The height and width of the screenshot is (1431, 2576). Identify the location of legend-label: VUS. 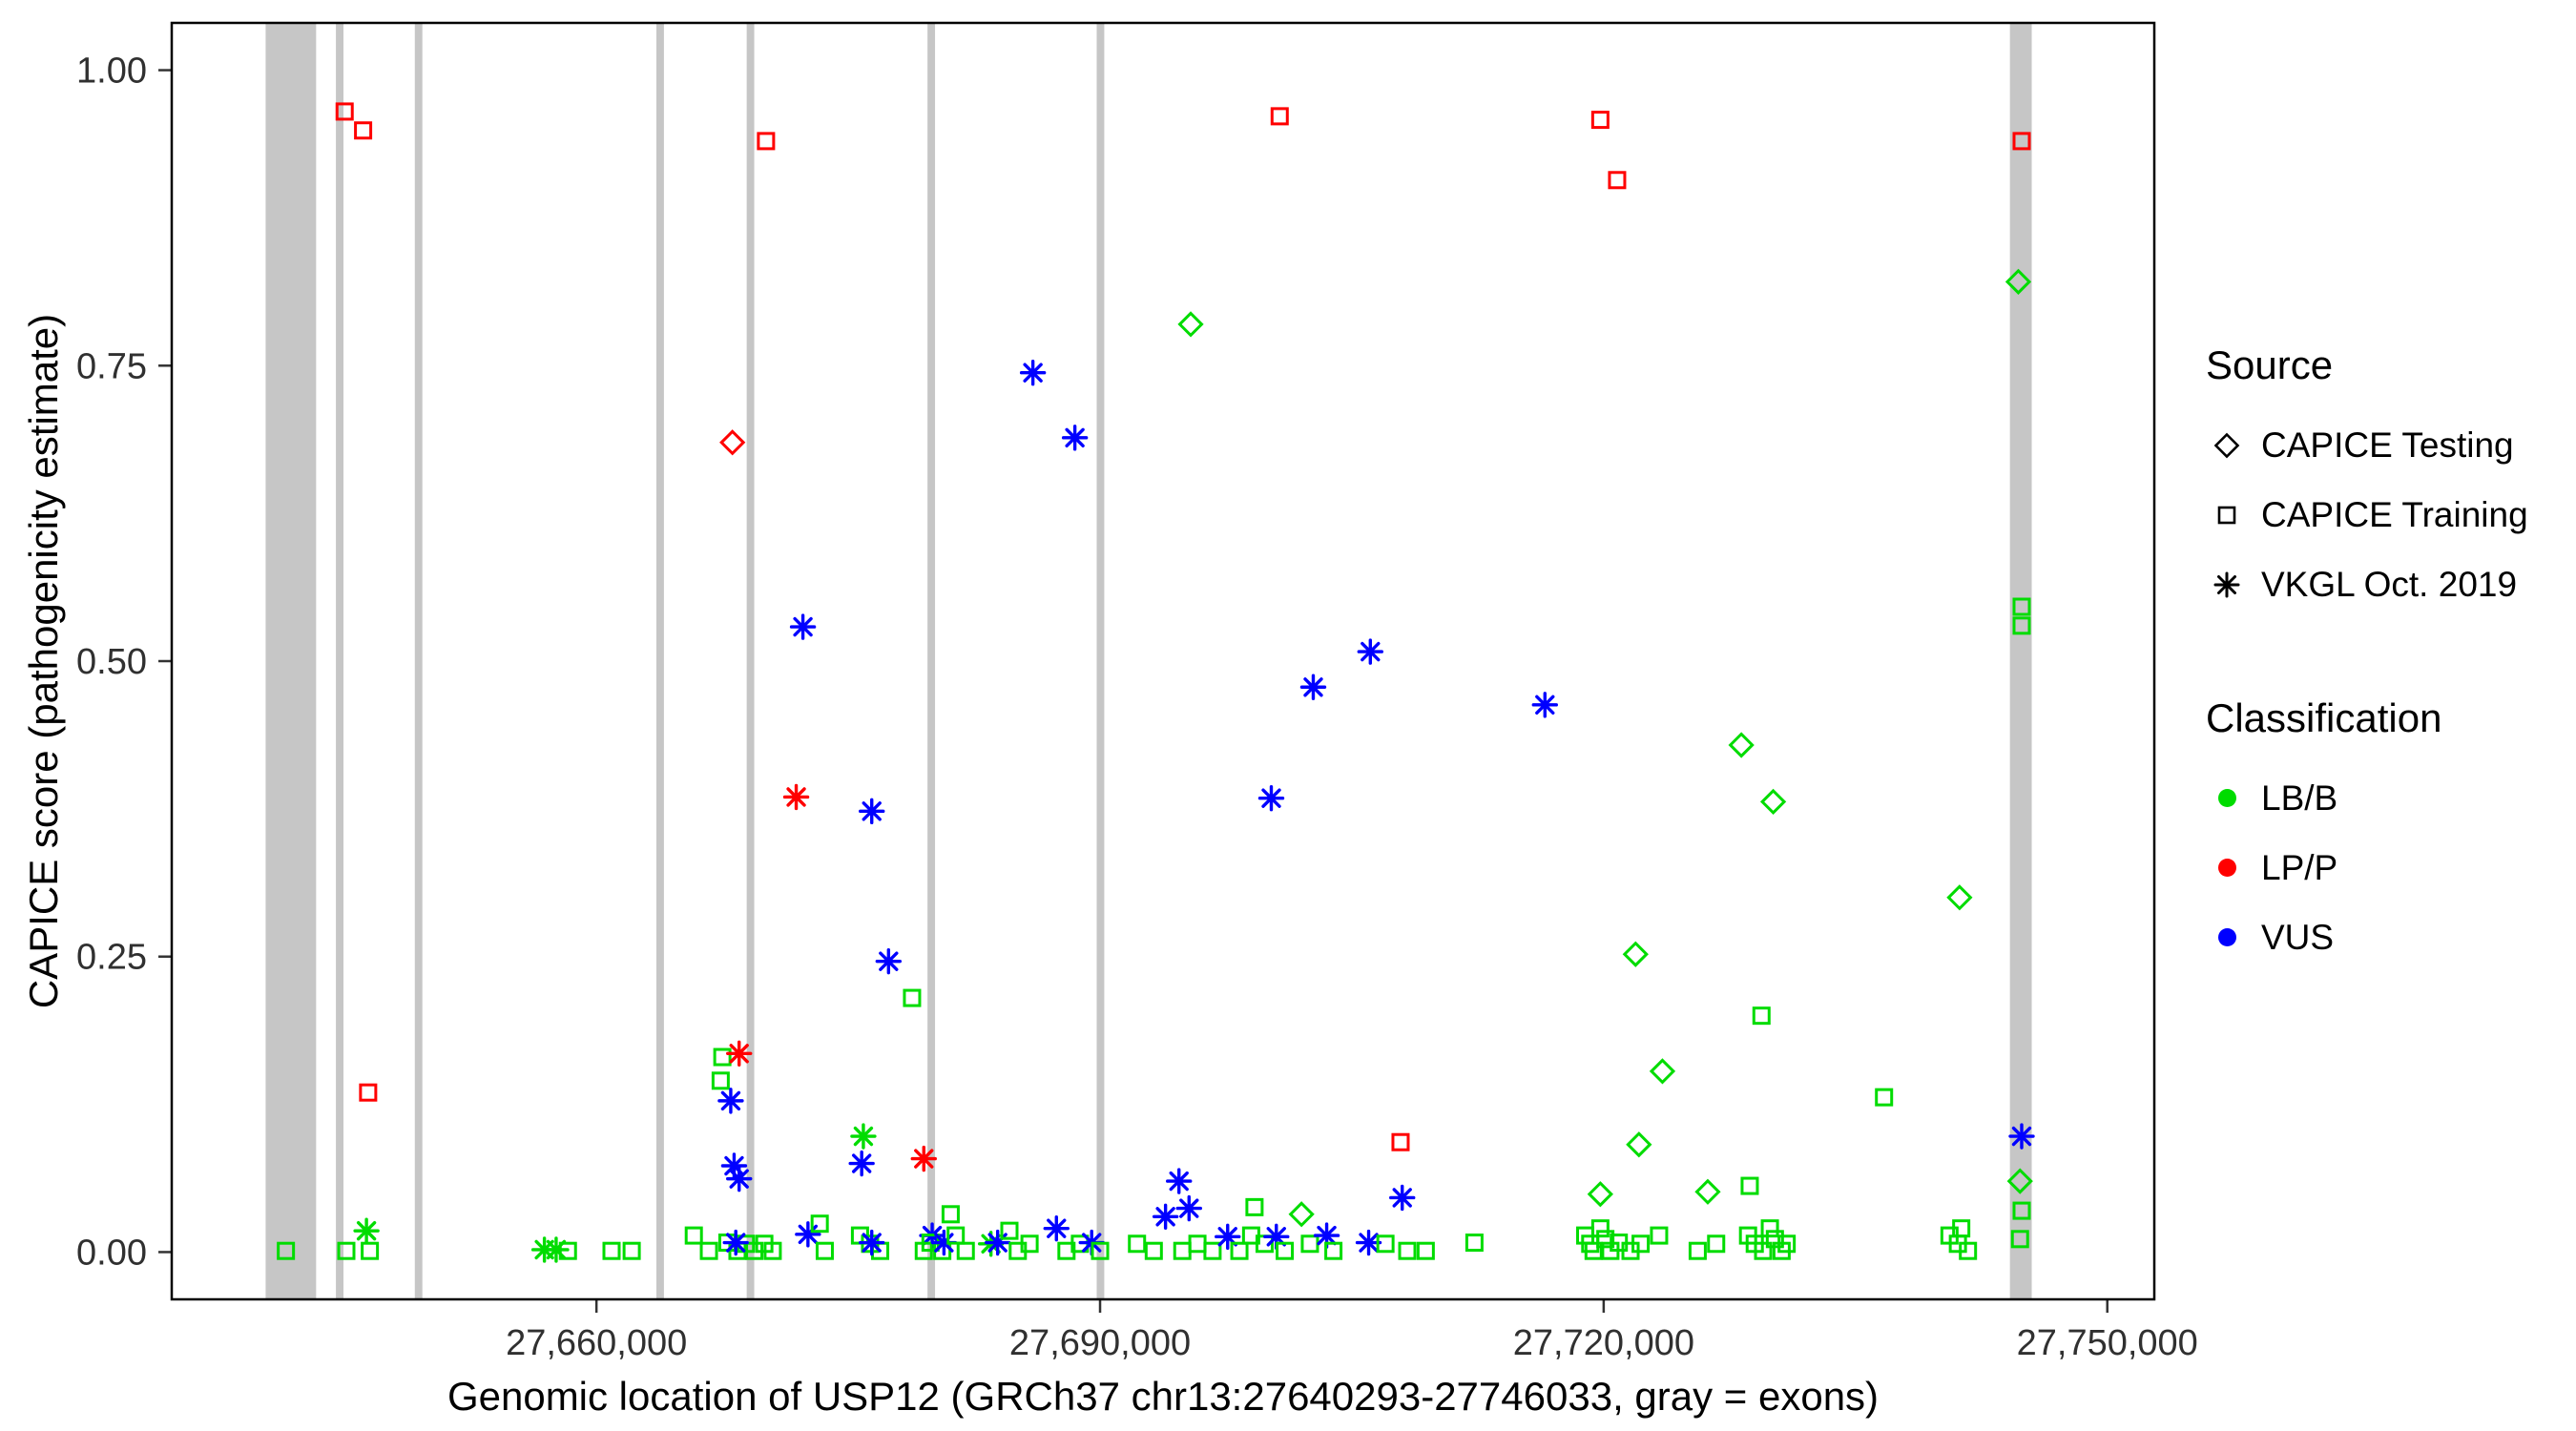
(2298, 937).